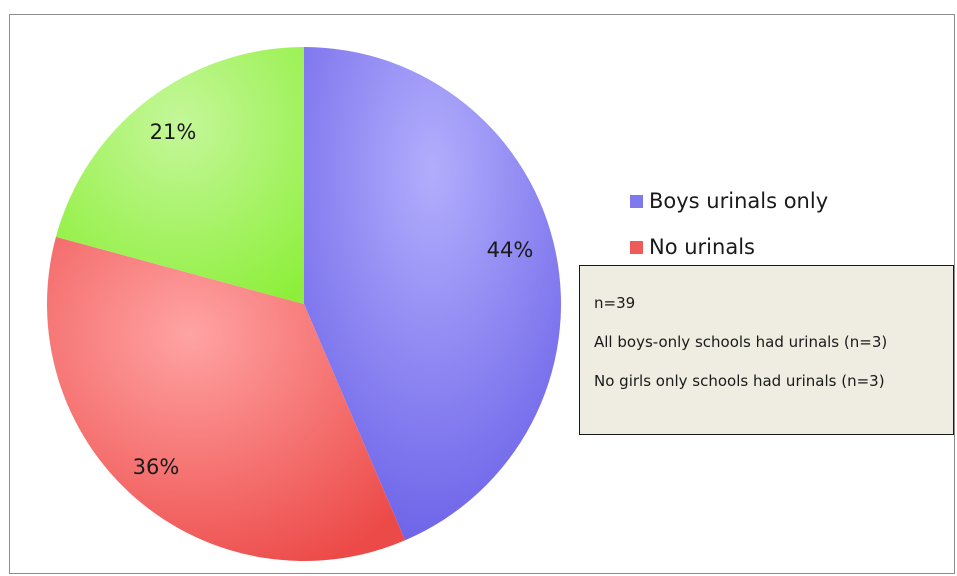  I want to click on legend-item-boys-urinals-only: Boys urinals only, so click(729, 201).